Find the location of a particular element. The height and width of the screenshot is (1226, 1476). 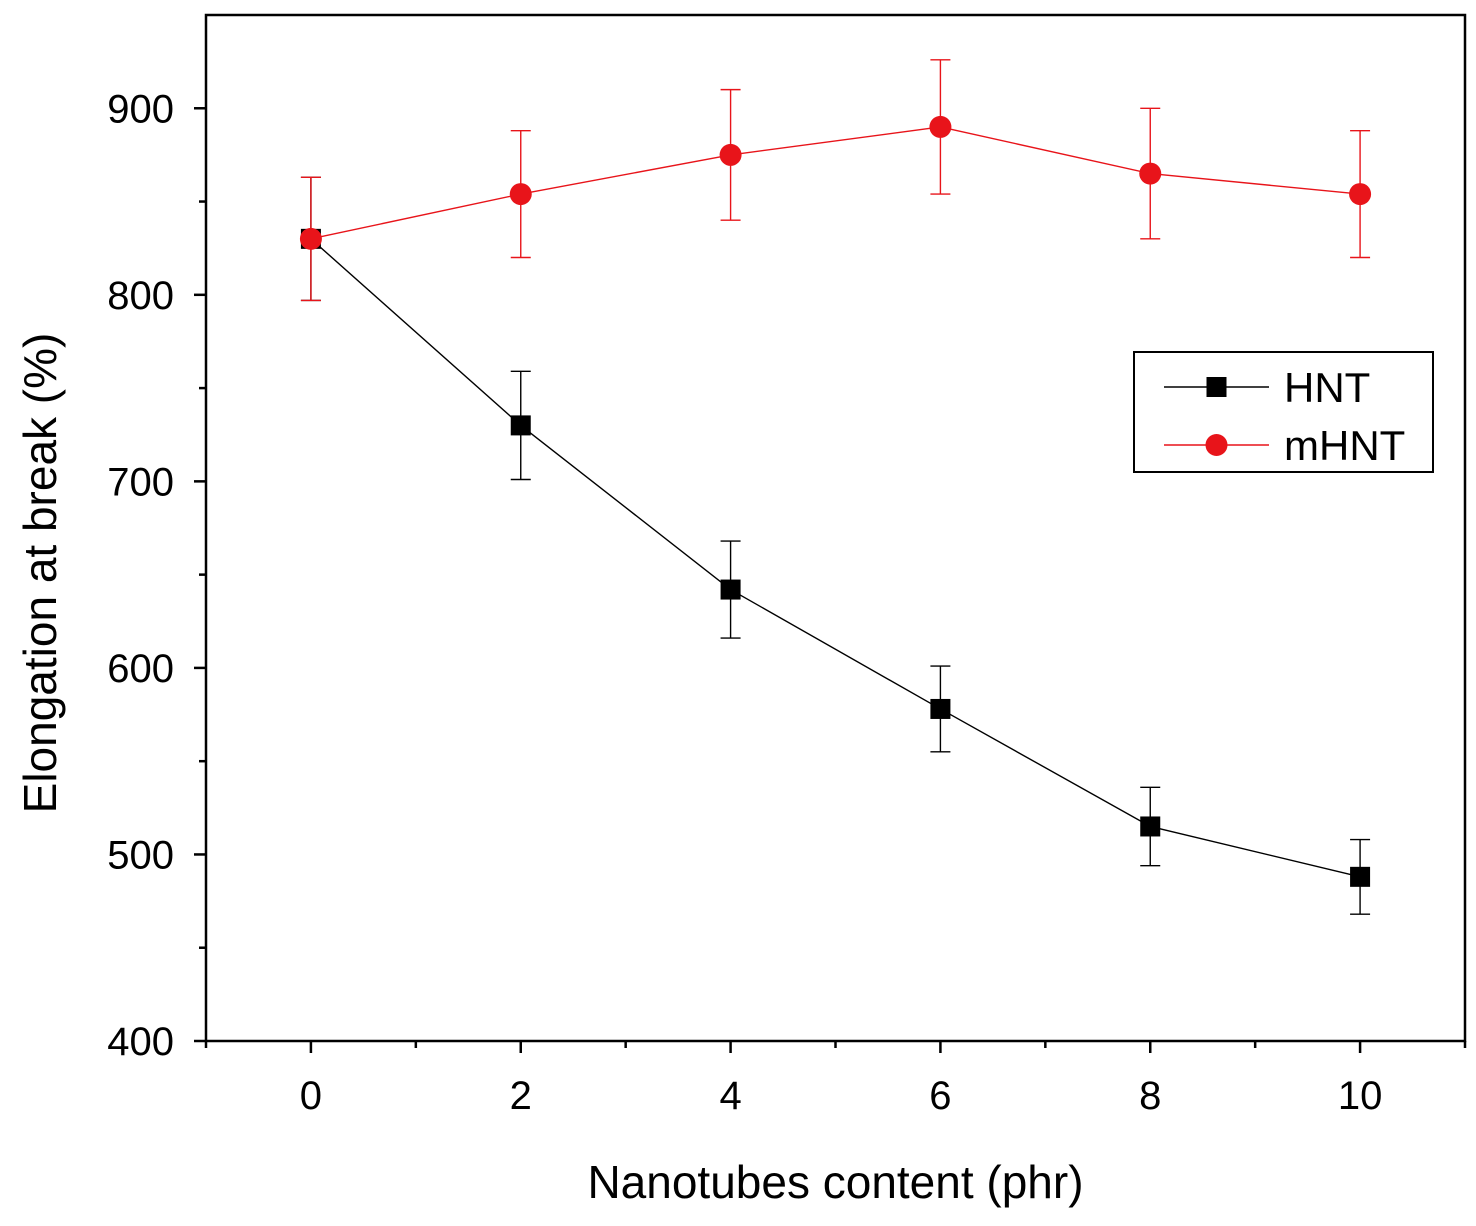

legend-marker-square is located at coordinates (1216, 387).